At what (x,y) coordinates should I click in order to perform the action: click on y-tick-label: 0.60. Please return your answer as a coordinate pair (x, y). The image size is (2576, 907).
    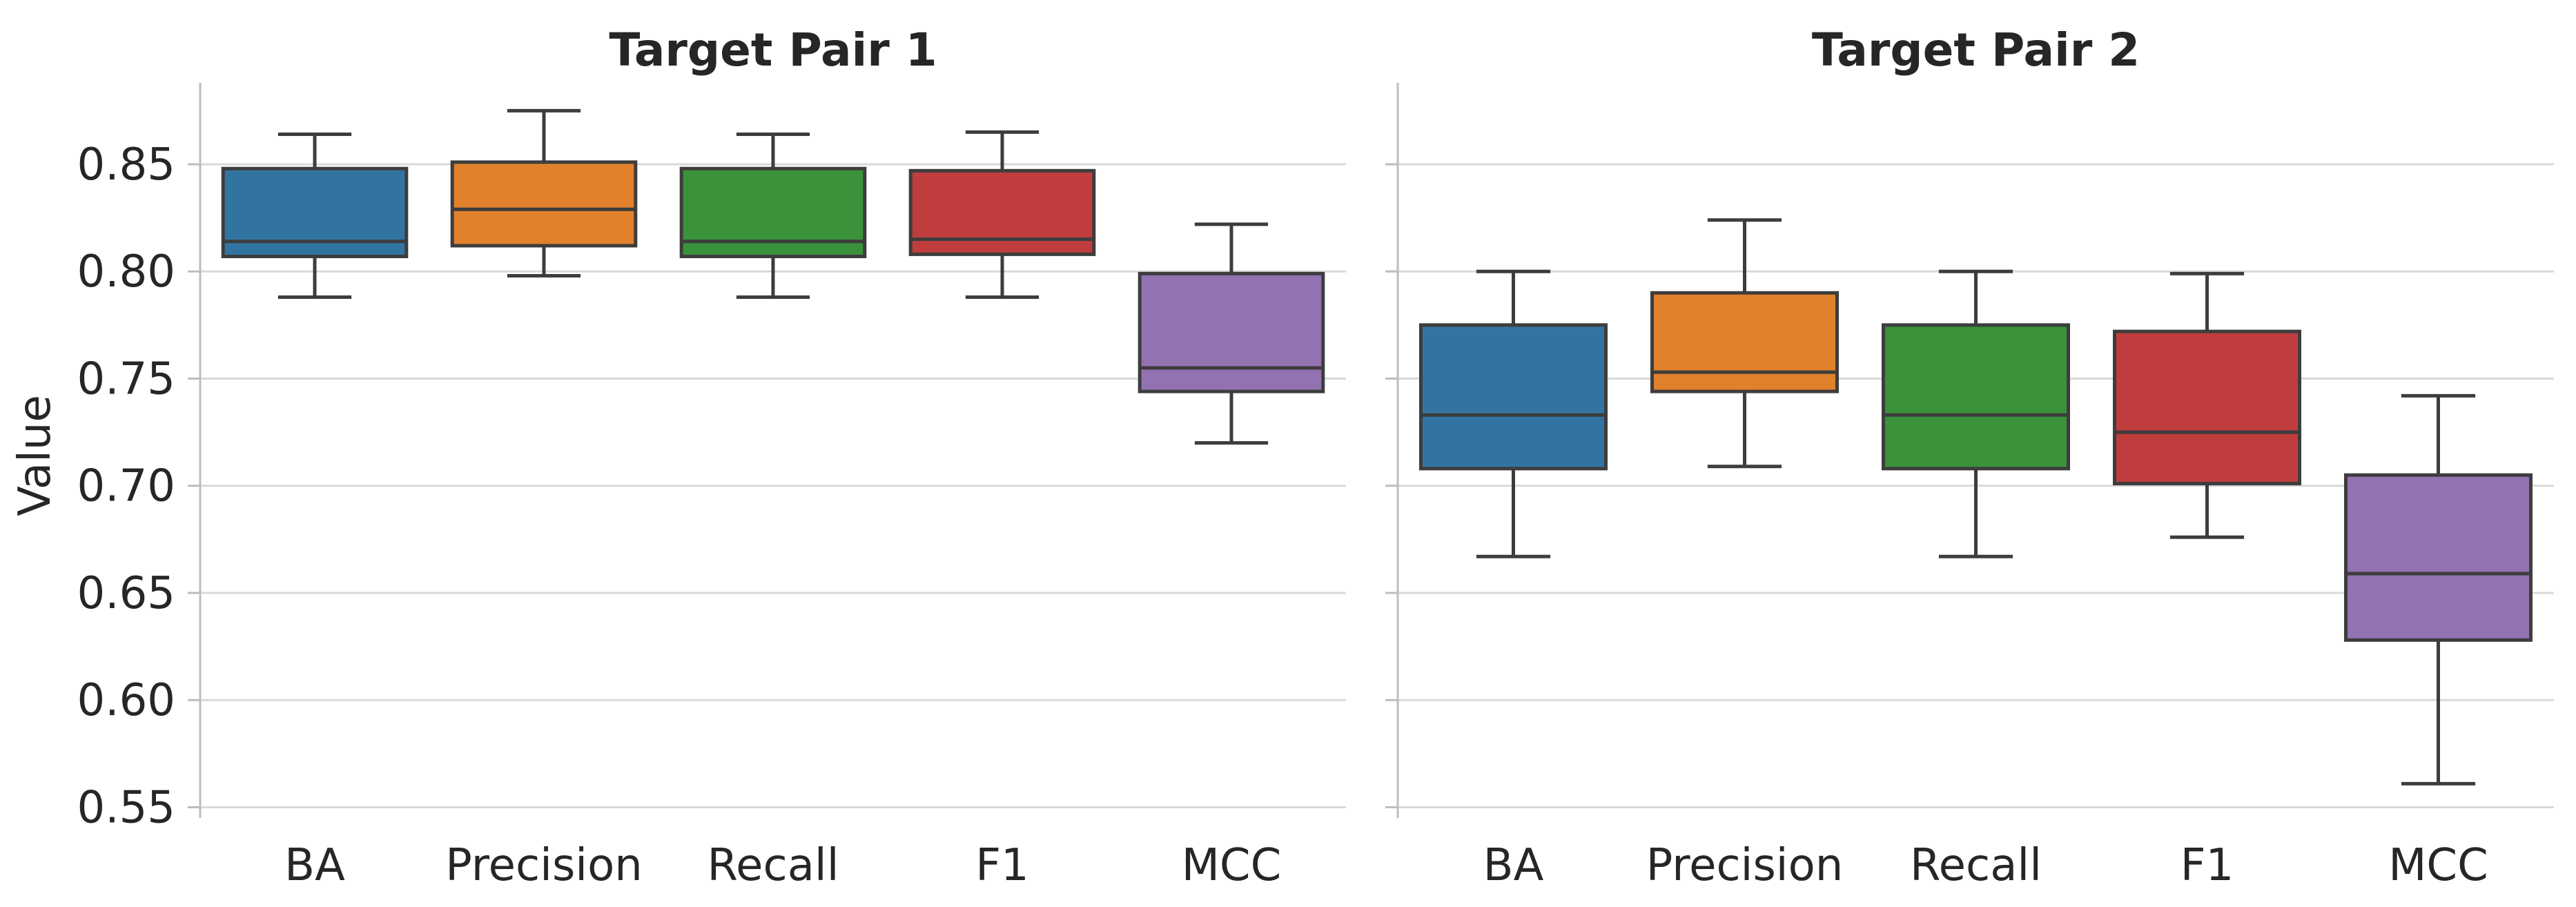
    Looking at the image, I should click on (126, 701).